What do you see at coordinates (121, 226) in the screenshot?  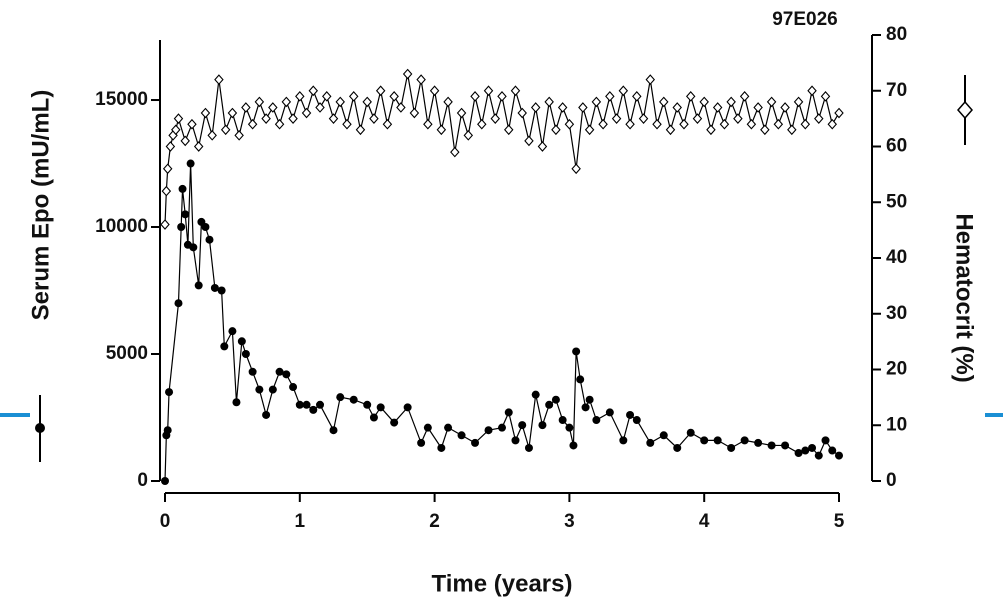 I see `y-tick-label: 10000` at bounding box center [121, 226].